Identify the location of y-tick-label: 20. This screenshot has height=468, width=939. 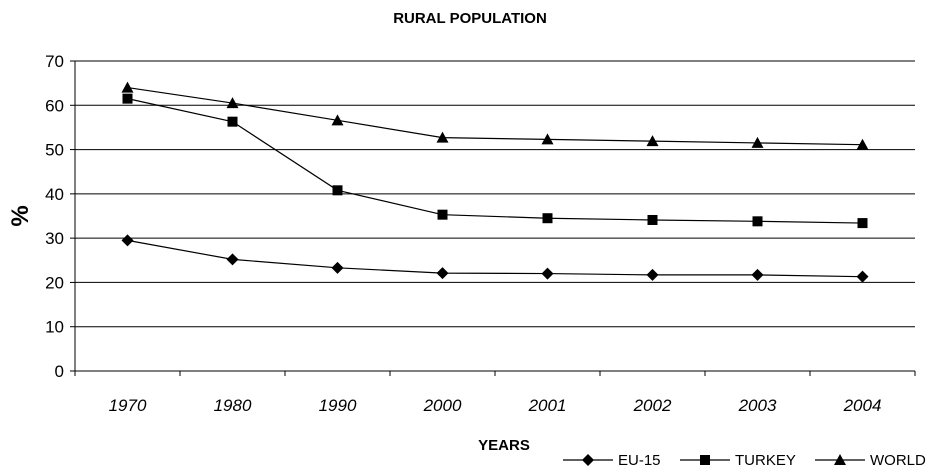
(54, 282).